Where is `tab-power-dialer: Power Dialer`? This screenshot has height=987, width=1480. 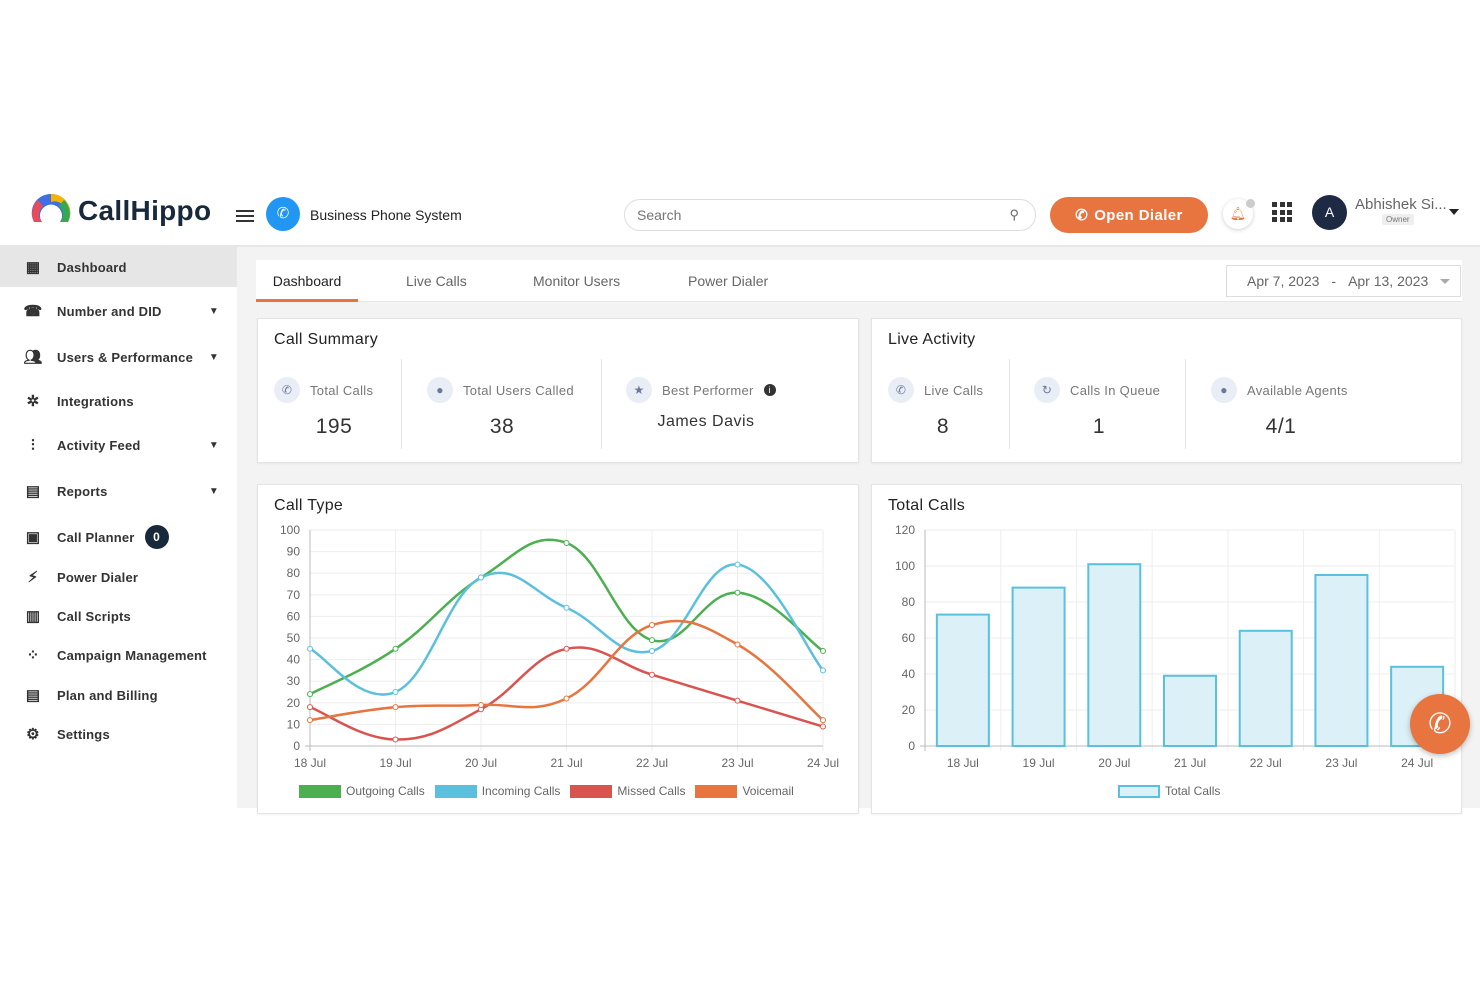 tab-power-dialer: Power Dialer is located at coordinates (728, 281).